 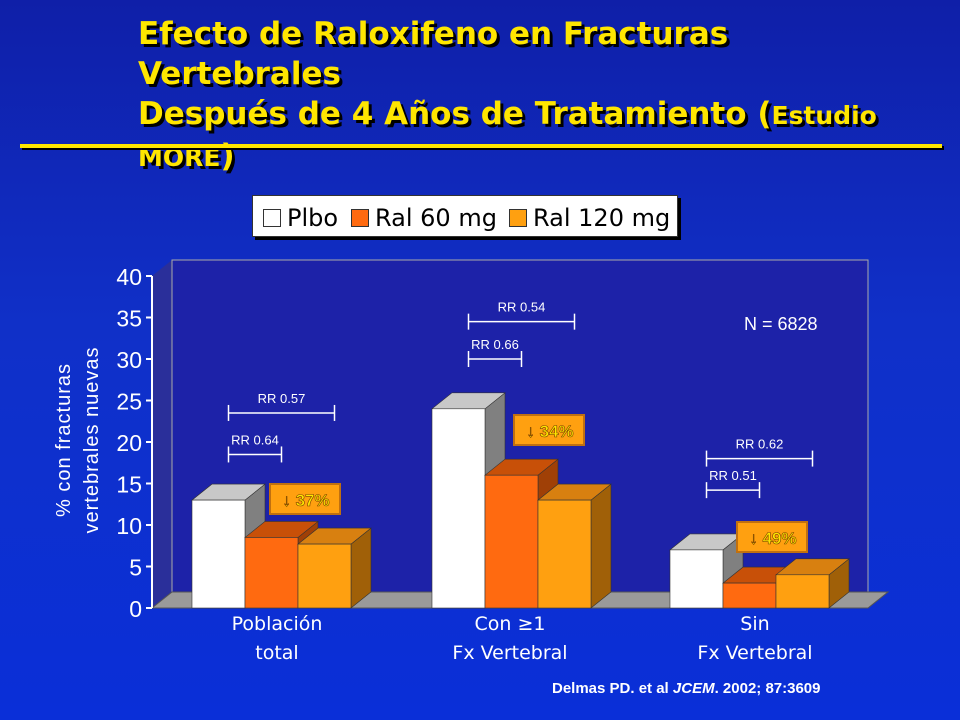 I want to click on sample-size-label: N = 6828, so click(x=781, y=324).